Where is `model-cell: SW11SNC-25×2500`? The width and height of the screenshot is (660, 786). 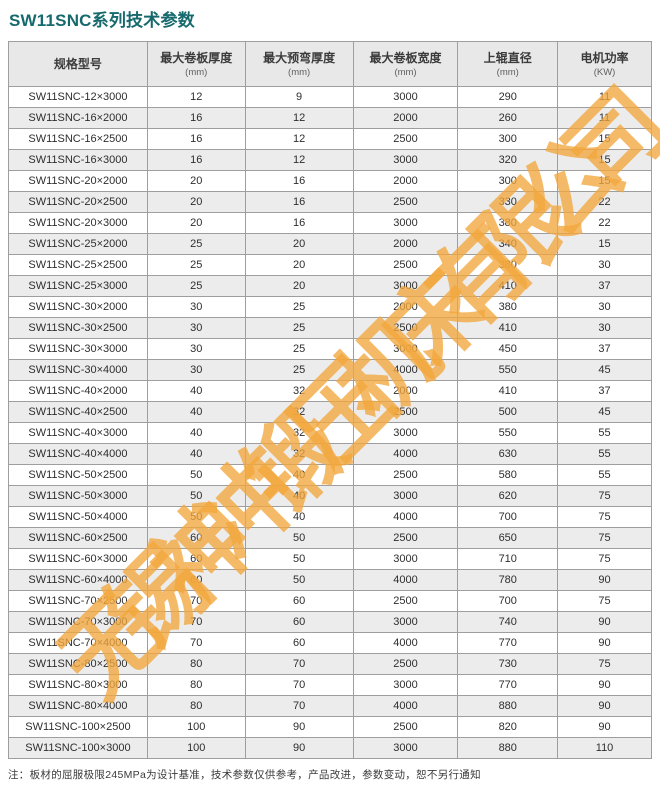 model-cell: SW11SNC-25×2500 is located at coordinates (78, 265).